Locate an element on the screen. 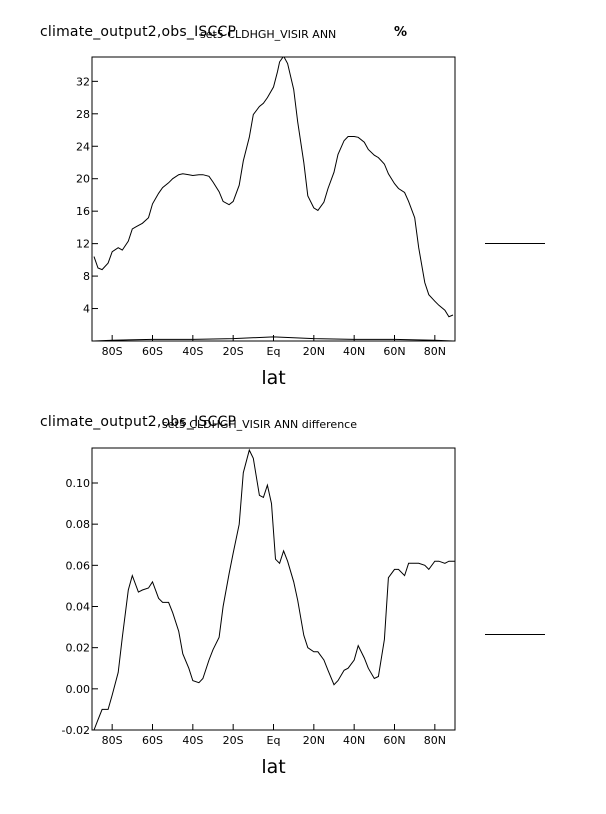  y-tick-label: 0.04 is located at coordinates (78, 606).